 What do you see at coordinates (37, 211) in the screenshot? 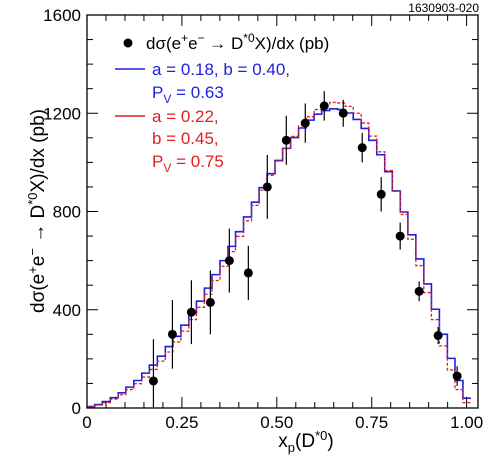
I see `y-axis-label: dσ(e+e− → D*0X)/dx (pb)` at bounding box center [37, 211].